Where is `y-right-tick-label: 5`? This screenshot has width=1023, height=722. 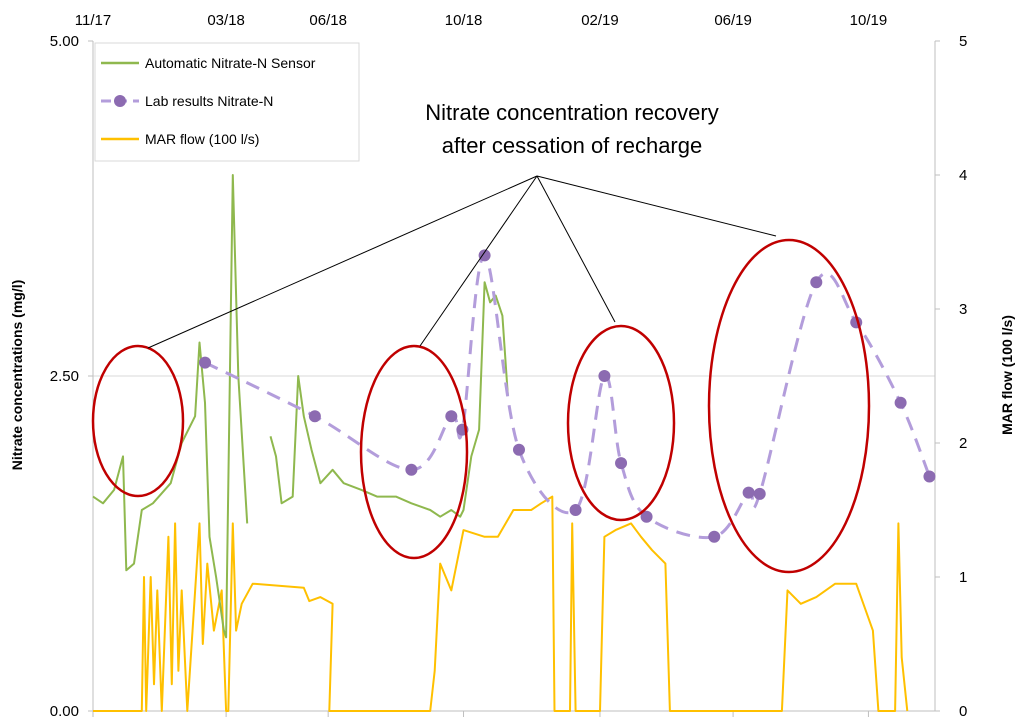 y-right-tick-label: 5 is located at coordinates (963, 41).